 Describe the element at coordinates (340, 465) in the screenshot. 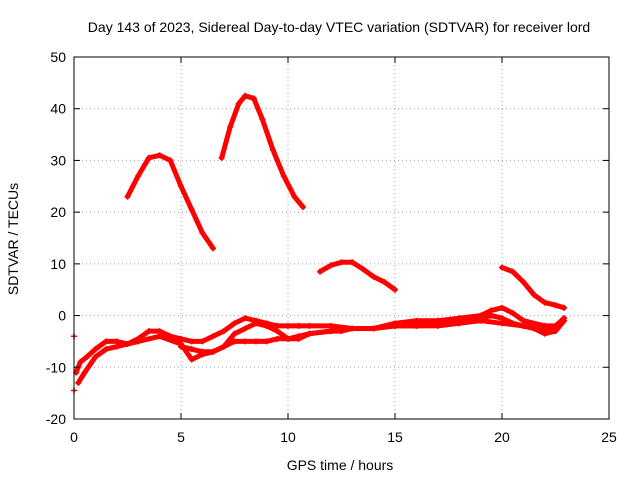

I see `x-axis-label: GPS time / hours` at that location.